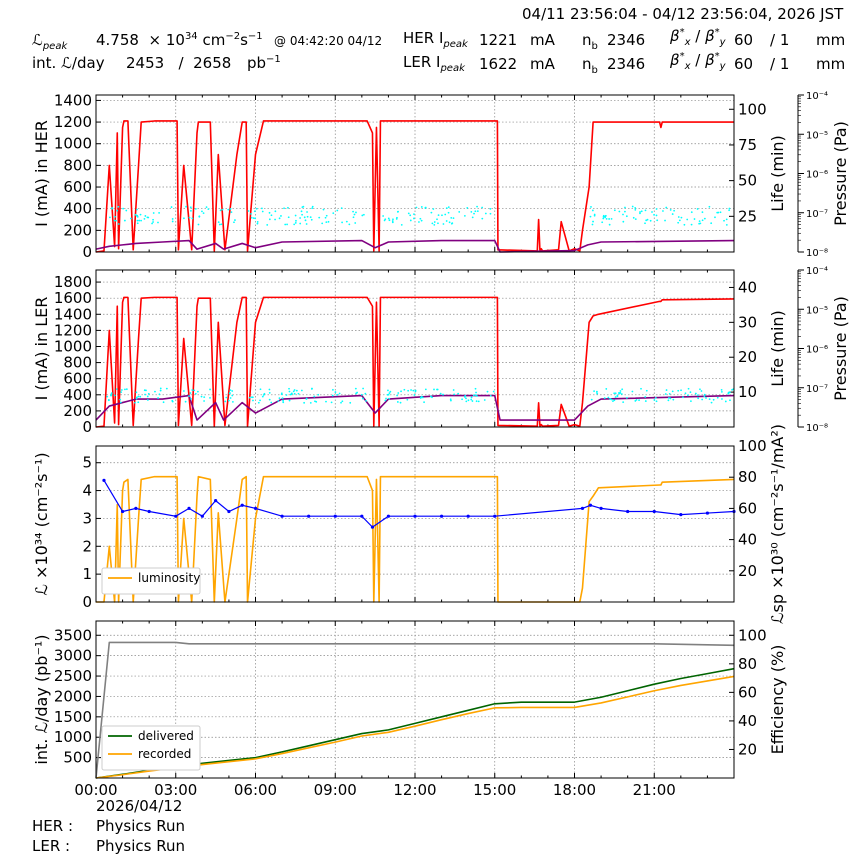  What do you see at coordinates (817, 175) in the screenshot?
I see `pressure-tick-label: 10⁻⁶` at bounding box center [817, 175].